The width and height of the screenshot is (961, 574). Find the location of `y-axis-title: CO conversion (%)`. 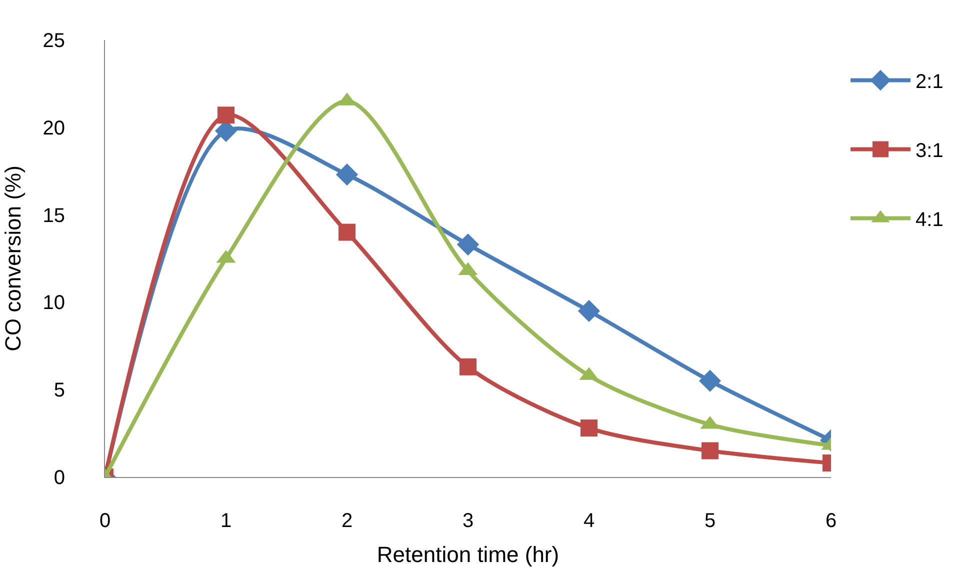

y-axis-title: CO conversion (%) is located at coordinates (13, 259).